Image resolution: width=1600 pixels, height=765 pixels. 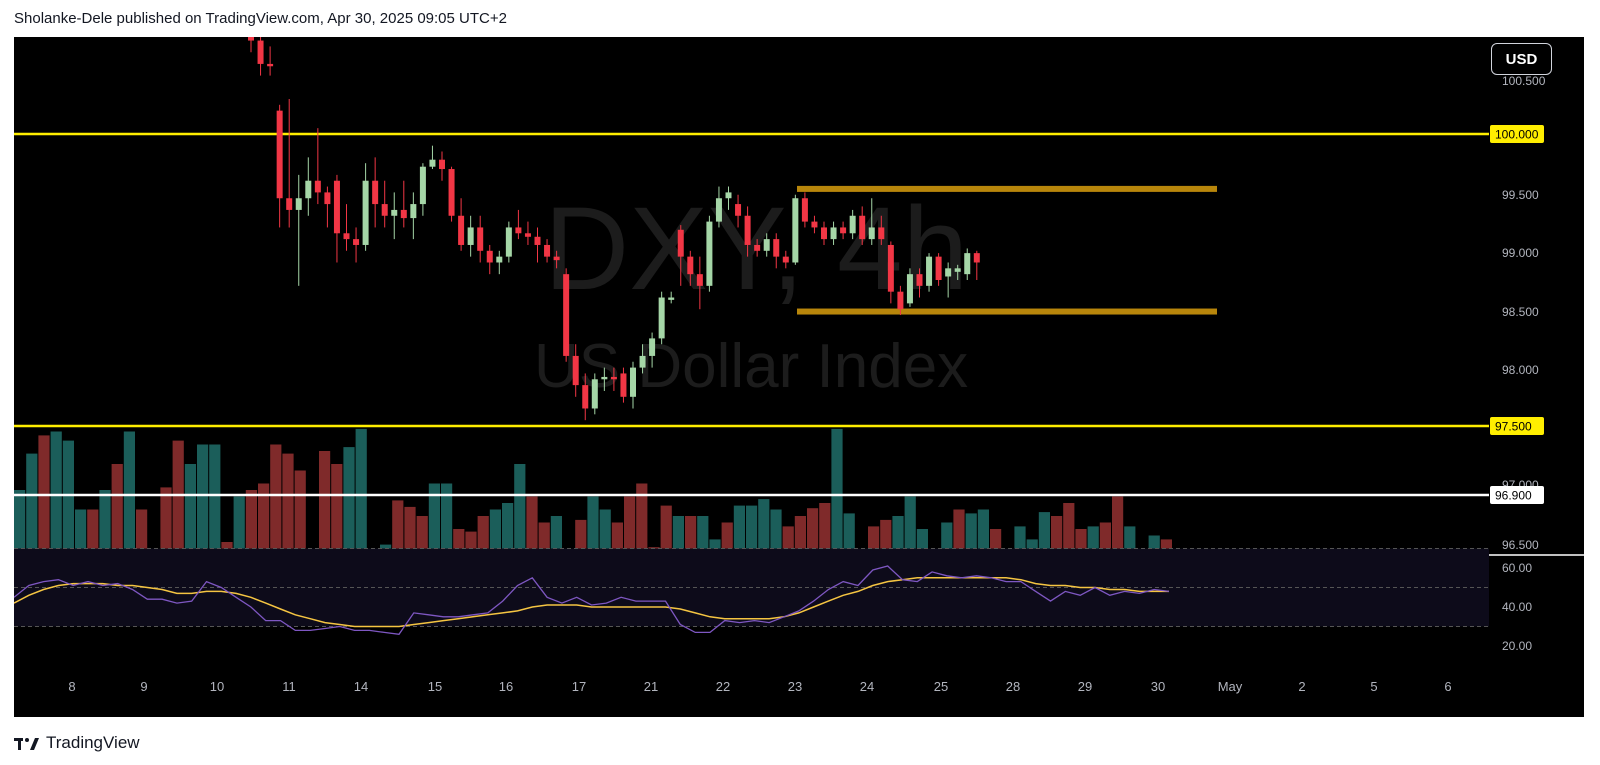 What do you see at coordinates (1520, 545) in the screenshot?
I see `price-tick-label: 96.500` at bounding box center [1520, 545].